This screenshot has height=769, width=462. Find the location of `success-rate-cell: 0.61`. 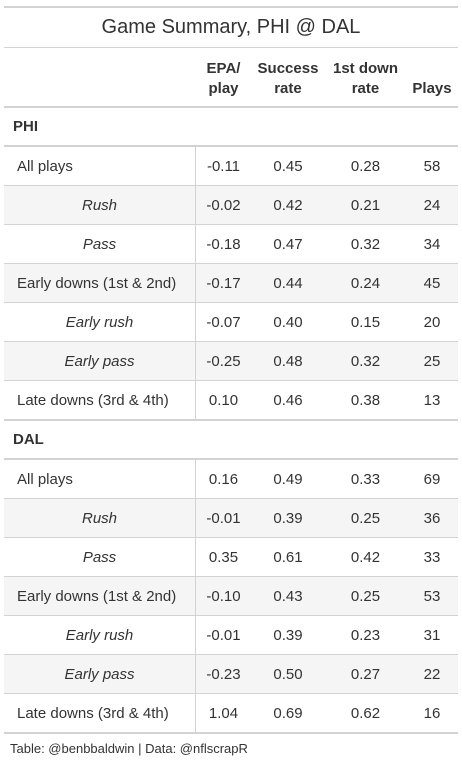

success-rate-cell: 0.61 is located at coordinates (288, 557).